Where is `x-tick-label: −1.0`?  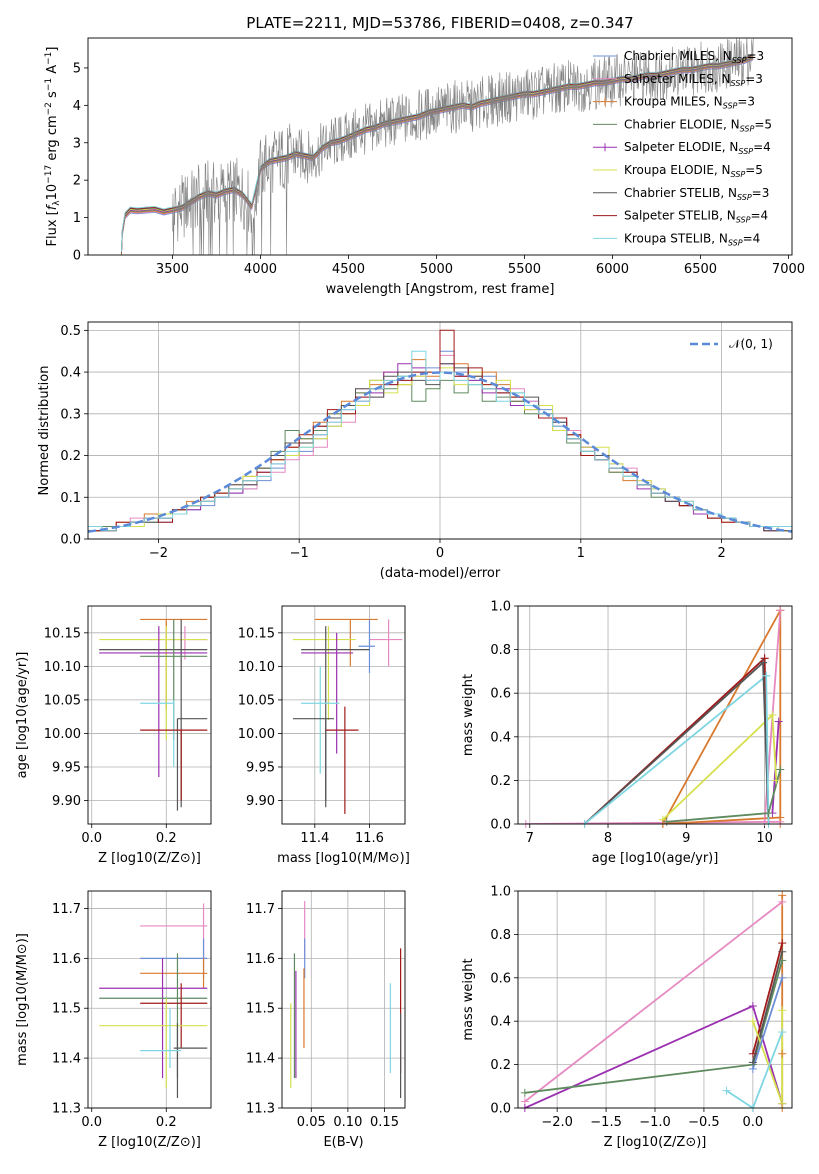 x-tick-label: −1.0 is located at coordinates (655, 1122).